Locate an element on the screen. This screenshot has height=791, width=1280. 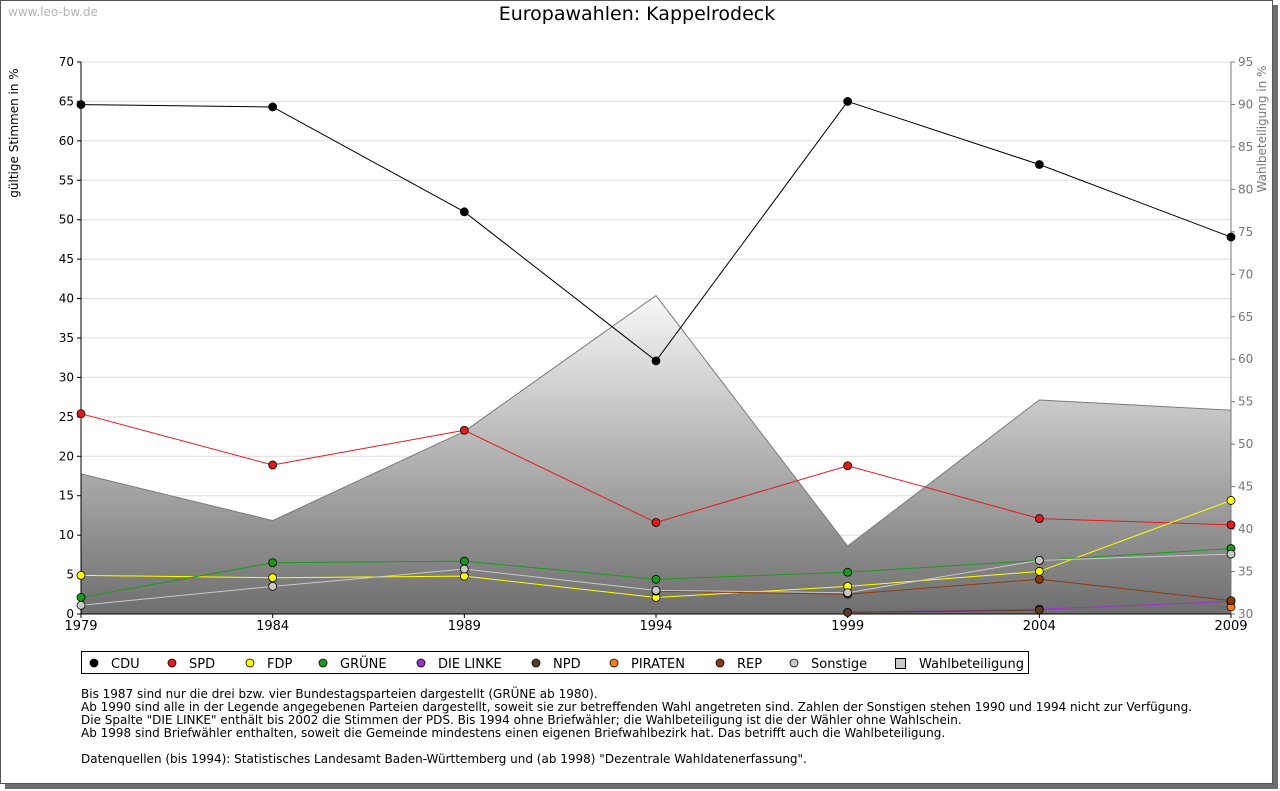
y-tick-label: 60 is located at coordinates (66, 141).